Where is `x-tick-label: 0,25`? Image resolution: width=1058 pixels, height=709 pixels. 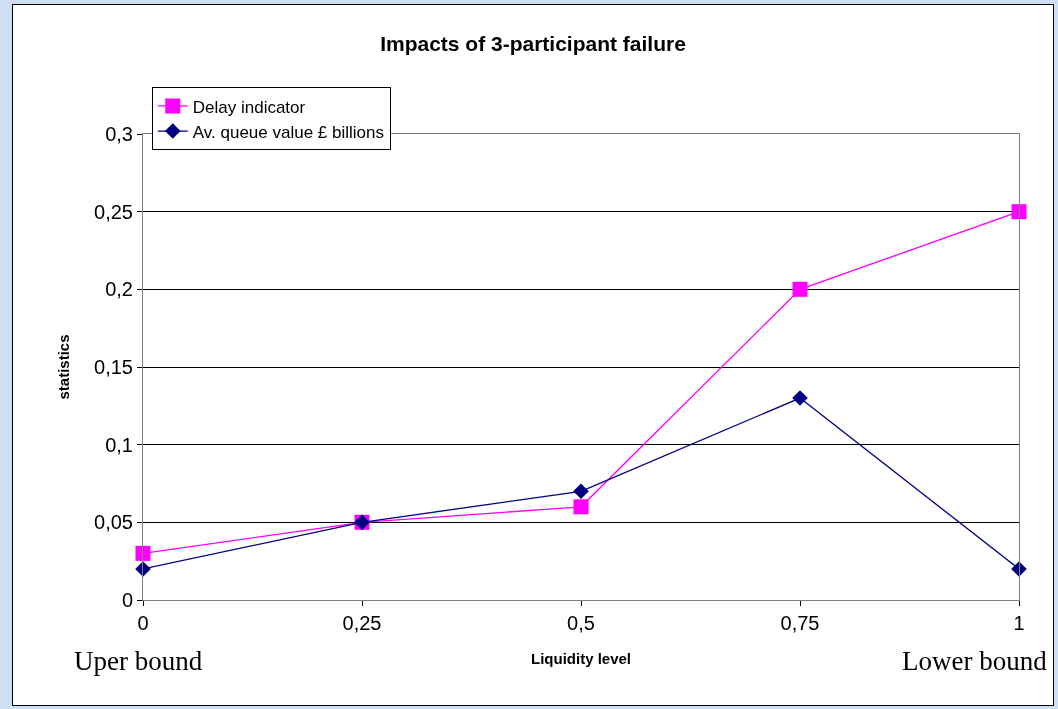 x-tick-label: 0,25 is located at coordinates (362, 623).